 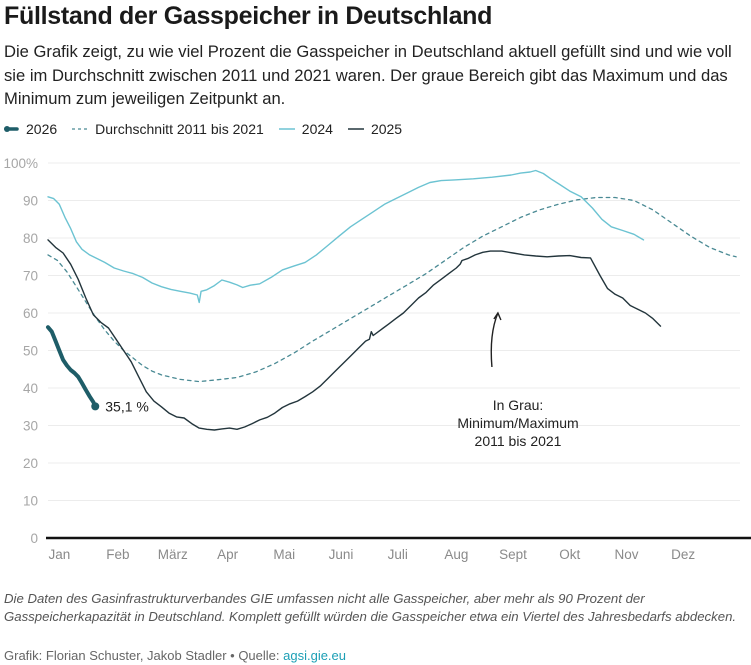 What do you see at coordinates (228, 554) in the screenshot?
I see `x-tick-label: Apr` at bounding box center [228, 554].